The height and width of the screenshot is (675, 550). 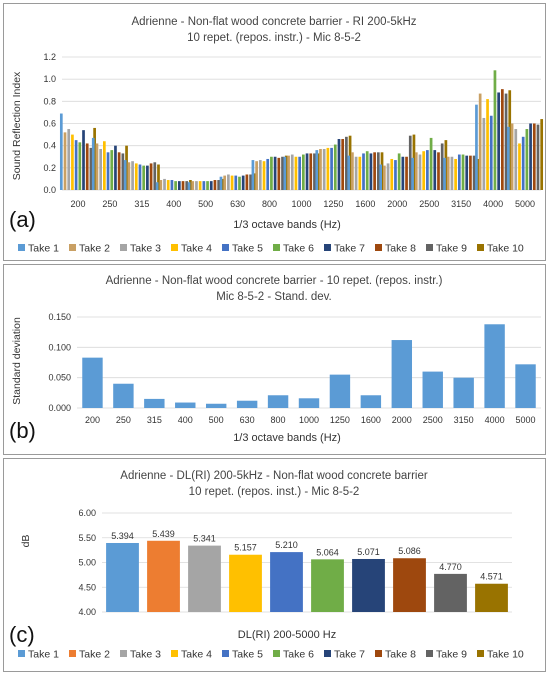 What do you see at coordinates (298, 249) in the screenshot?
I see `chart-a-legend-label: Take 6` at bounding box center [298, 249].